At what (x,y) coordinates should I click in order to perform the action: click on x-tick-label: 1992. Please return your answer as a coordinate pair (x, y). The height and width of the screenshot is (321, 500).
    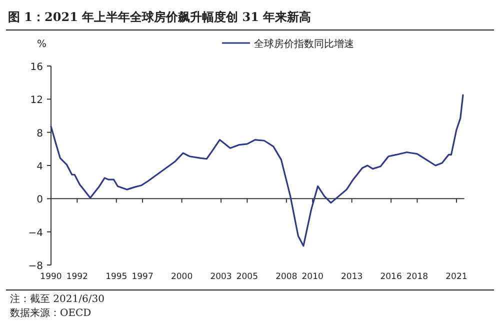
    Looking at the image, I should click on (77, 277).